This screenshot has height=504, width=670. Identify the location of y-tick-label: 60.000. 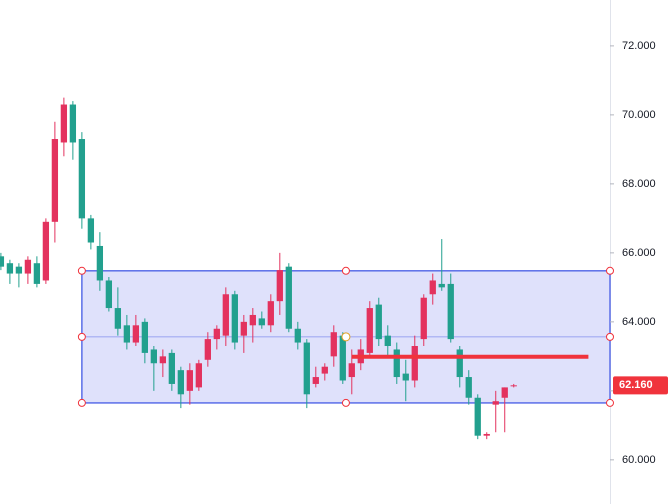
(639, 460).